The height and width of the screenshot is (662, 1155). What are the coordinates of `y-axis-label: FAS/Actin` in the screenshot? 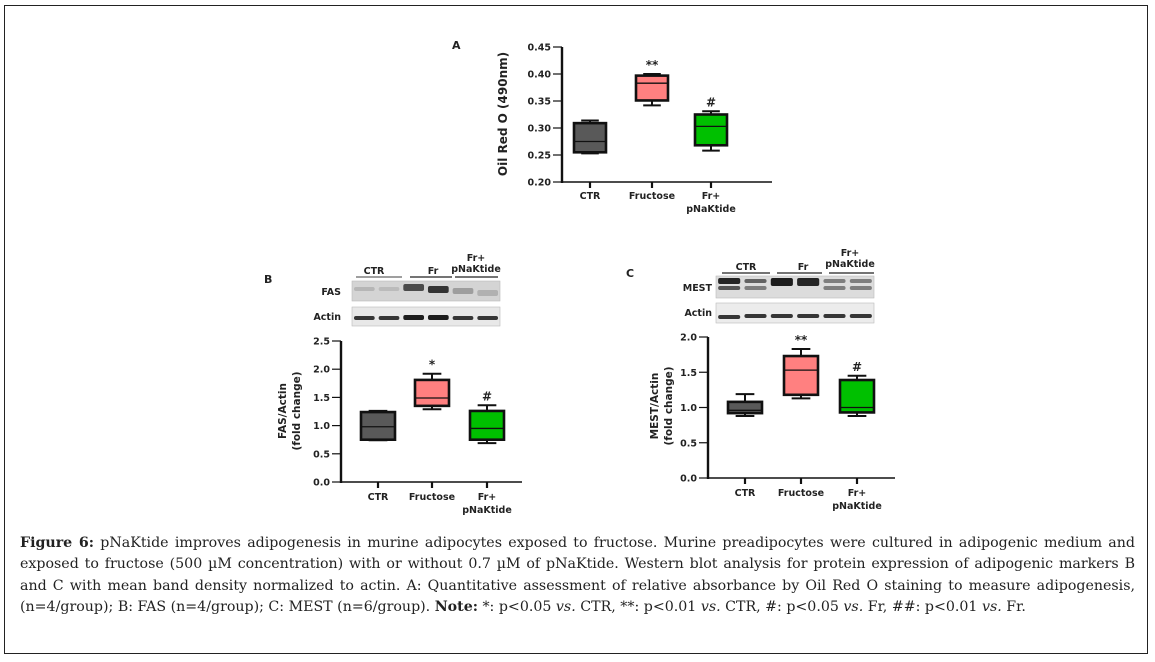 It's located at (283, 411).